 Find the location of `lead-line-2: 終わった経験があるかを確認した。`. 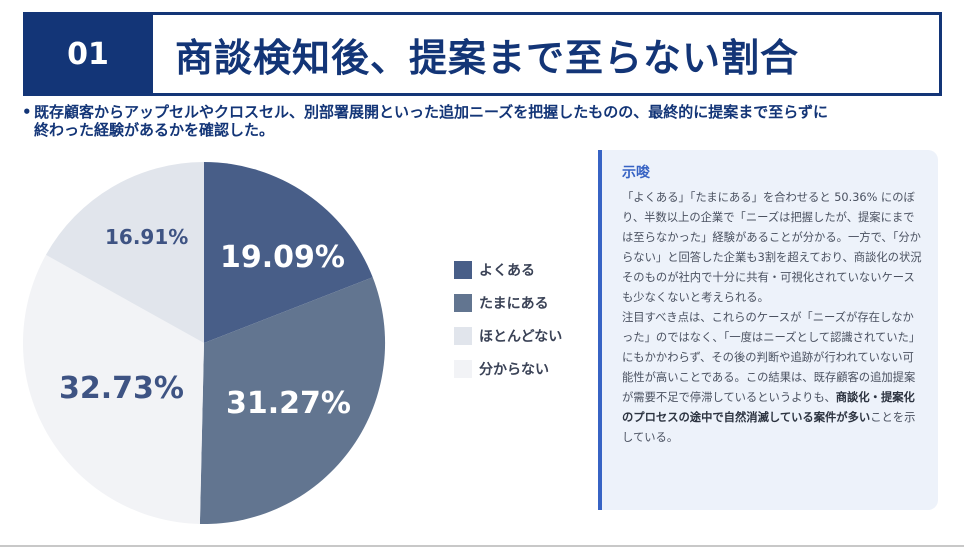

lead-line-2: 終わった経験があるかを確認した。 is located at coordinates (154, 130).